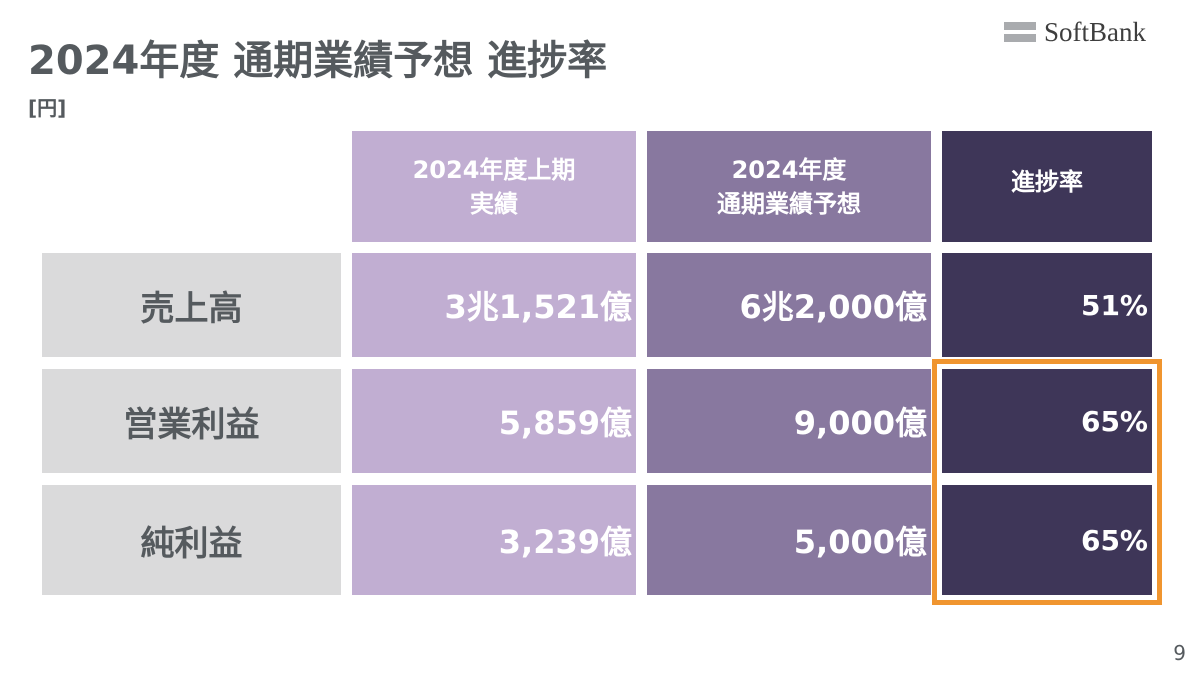 Image resolution: width=1200 pixels, height=675 pixels. I want to click on softbank-logo: SoftBank, so click(1075, 32).